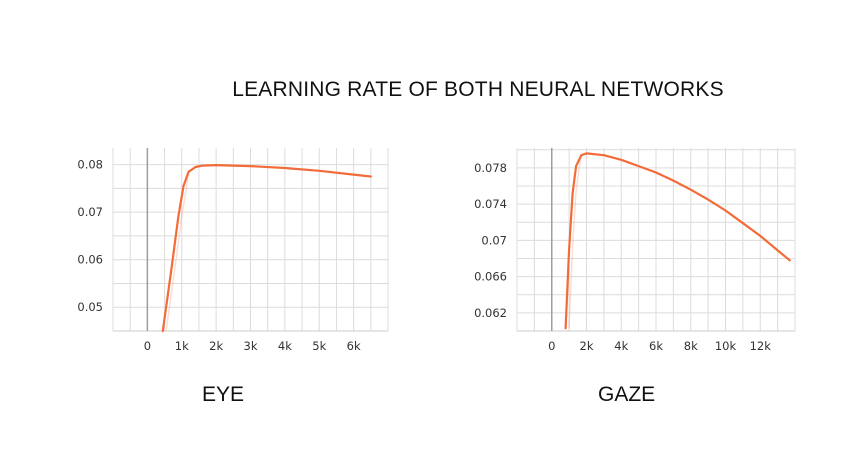 This screenshot has width=863, height=460. I want to click on x-tick-label: 5k, so click(319, 346).